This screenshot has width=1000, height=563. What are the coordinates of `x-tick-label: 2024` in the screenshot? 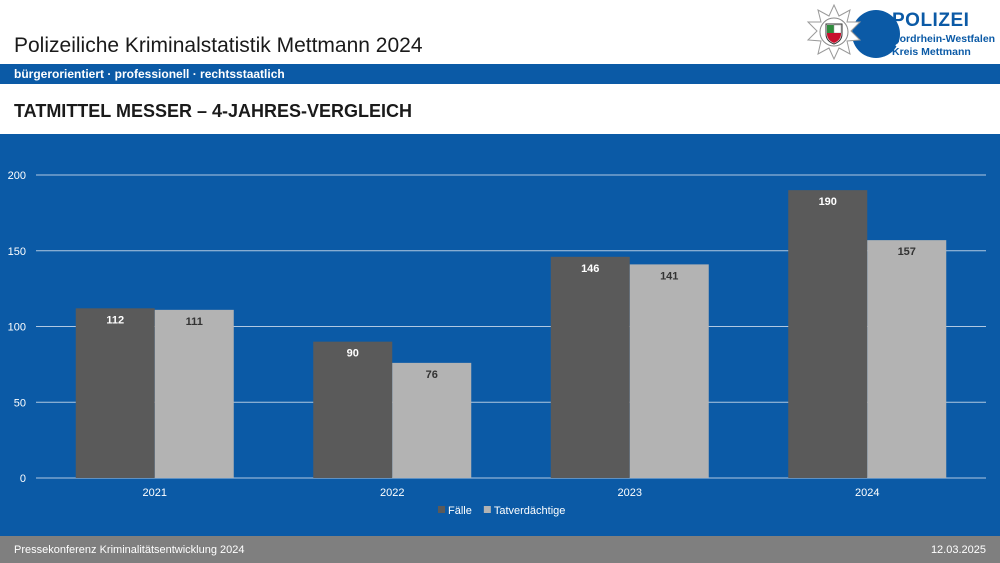 It's located at (867, 493).